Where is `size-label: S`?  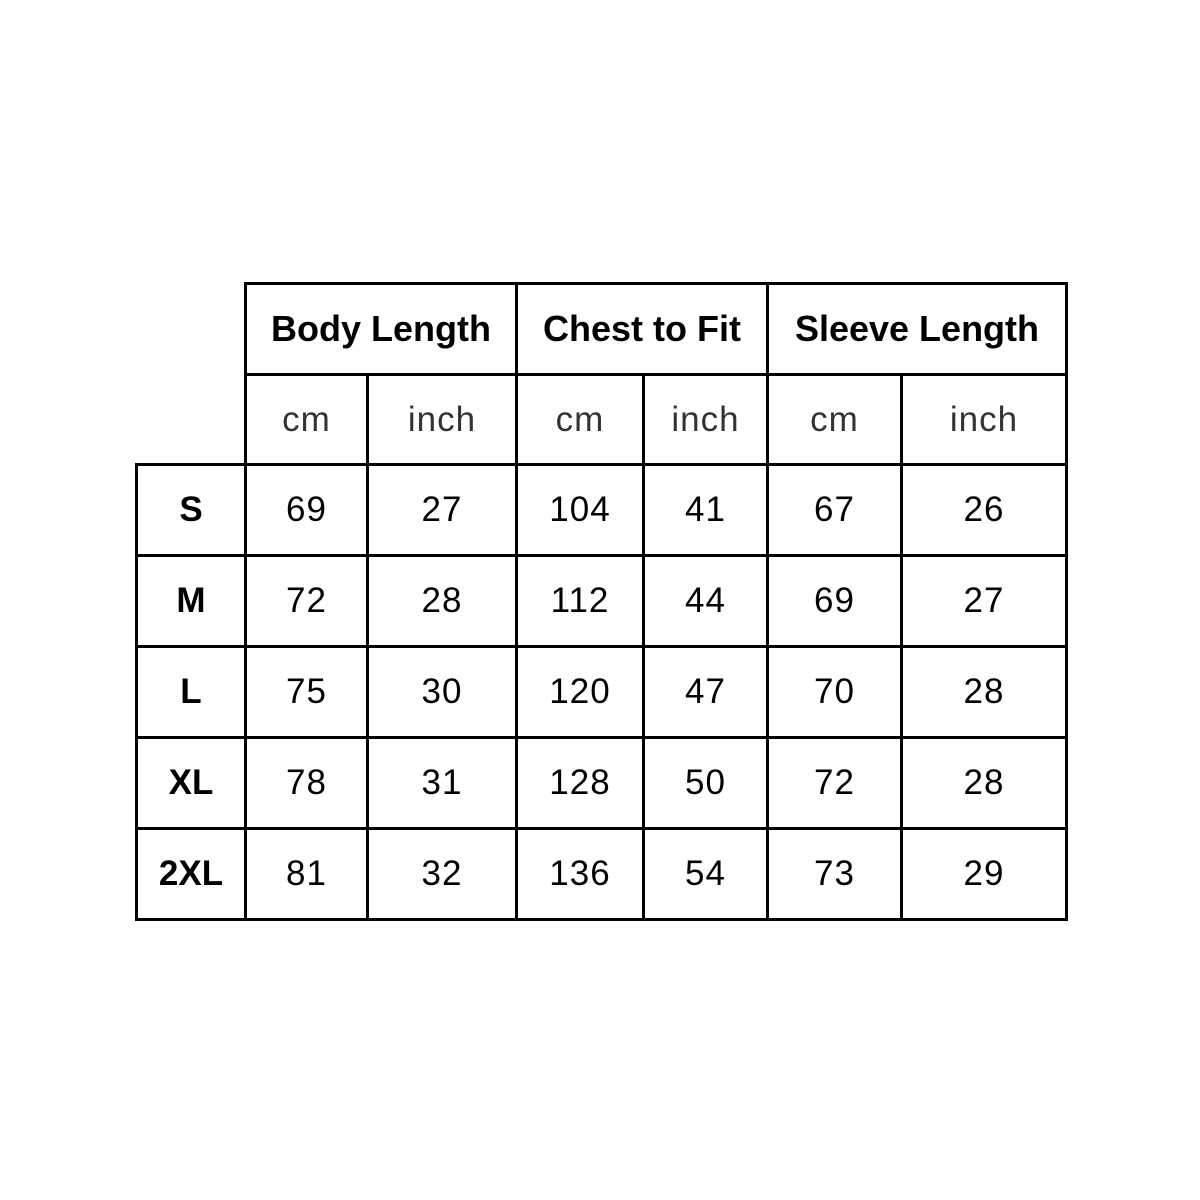 size-label: S is located at coordinates (191, 510).